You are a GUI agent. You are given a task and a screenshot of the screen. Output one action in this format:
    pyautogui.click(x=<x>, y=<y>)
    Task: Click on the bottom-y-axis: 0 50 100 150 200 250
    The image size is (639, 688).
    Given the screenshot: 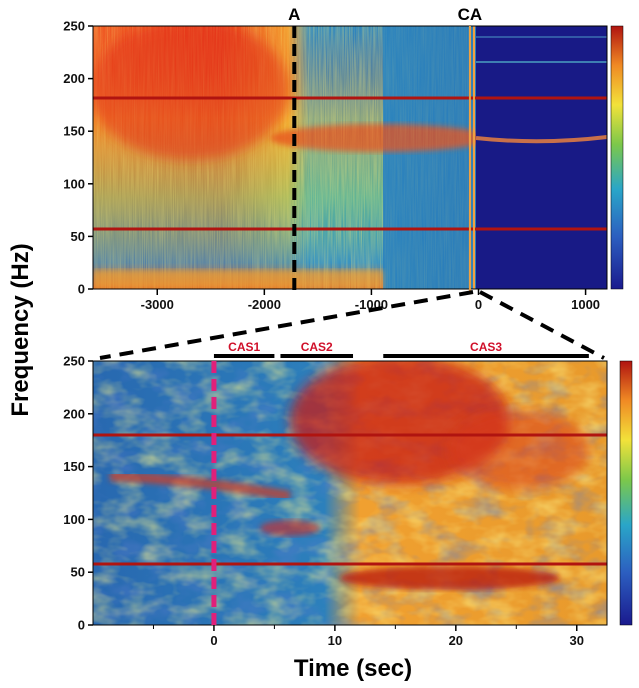 What is the action you would take?
    pyautogui.click(x=78, y=493)
    